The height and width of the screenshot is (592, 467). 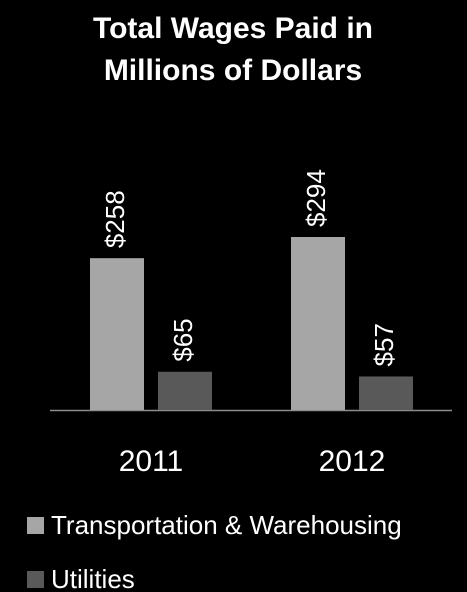 What do you see at coordinates (115, 219) in the screenshot?
I see `value-label: $258` at bounding box center [115, 219].